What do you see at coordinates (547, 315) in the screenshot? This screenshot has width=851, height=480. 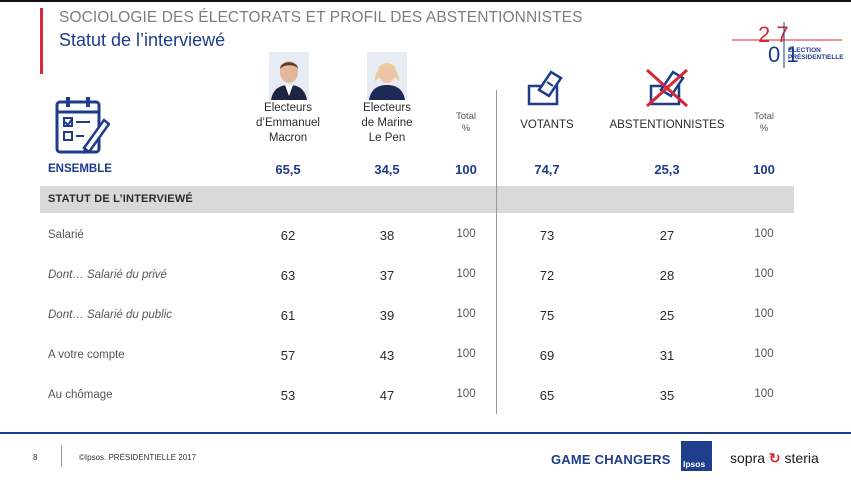 I see `cell-votants: 75` at bounding box center [547, 315].